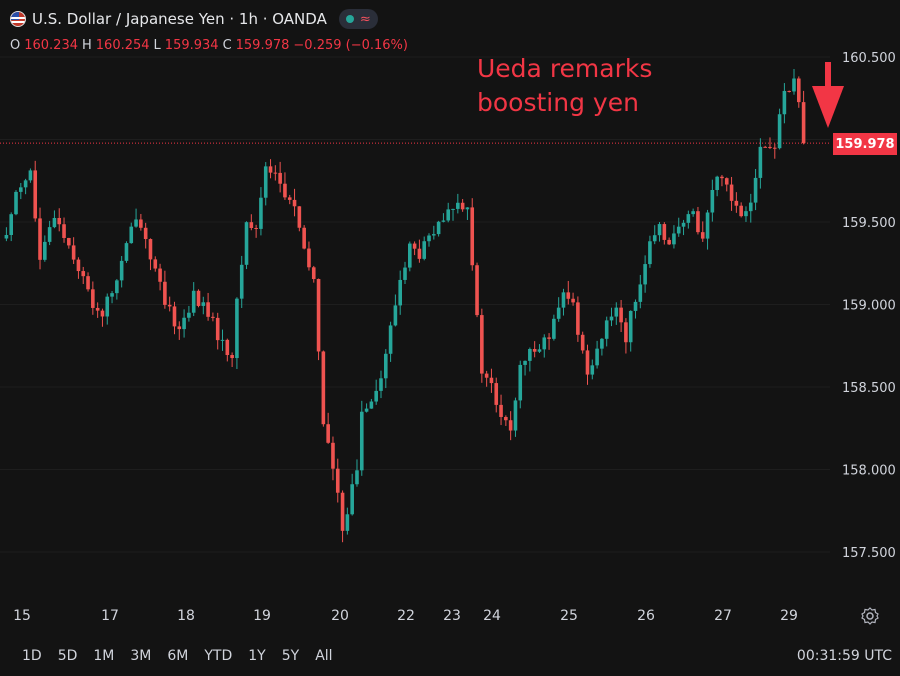 The image size is (900, 676). Describe the element at coordinates (262, 616) in the screenshot. I see `time-tick-label: 19` at that location.